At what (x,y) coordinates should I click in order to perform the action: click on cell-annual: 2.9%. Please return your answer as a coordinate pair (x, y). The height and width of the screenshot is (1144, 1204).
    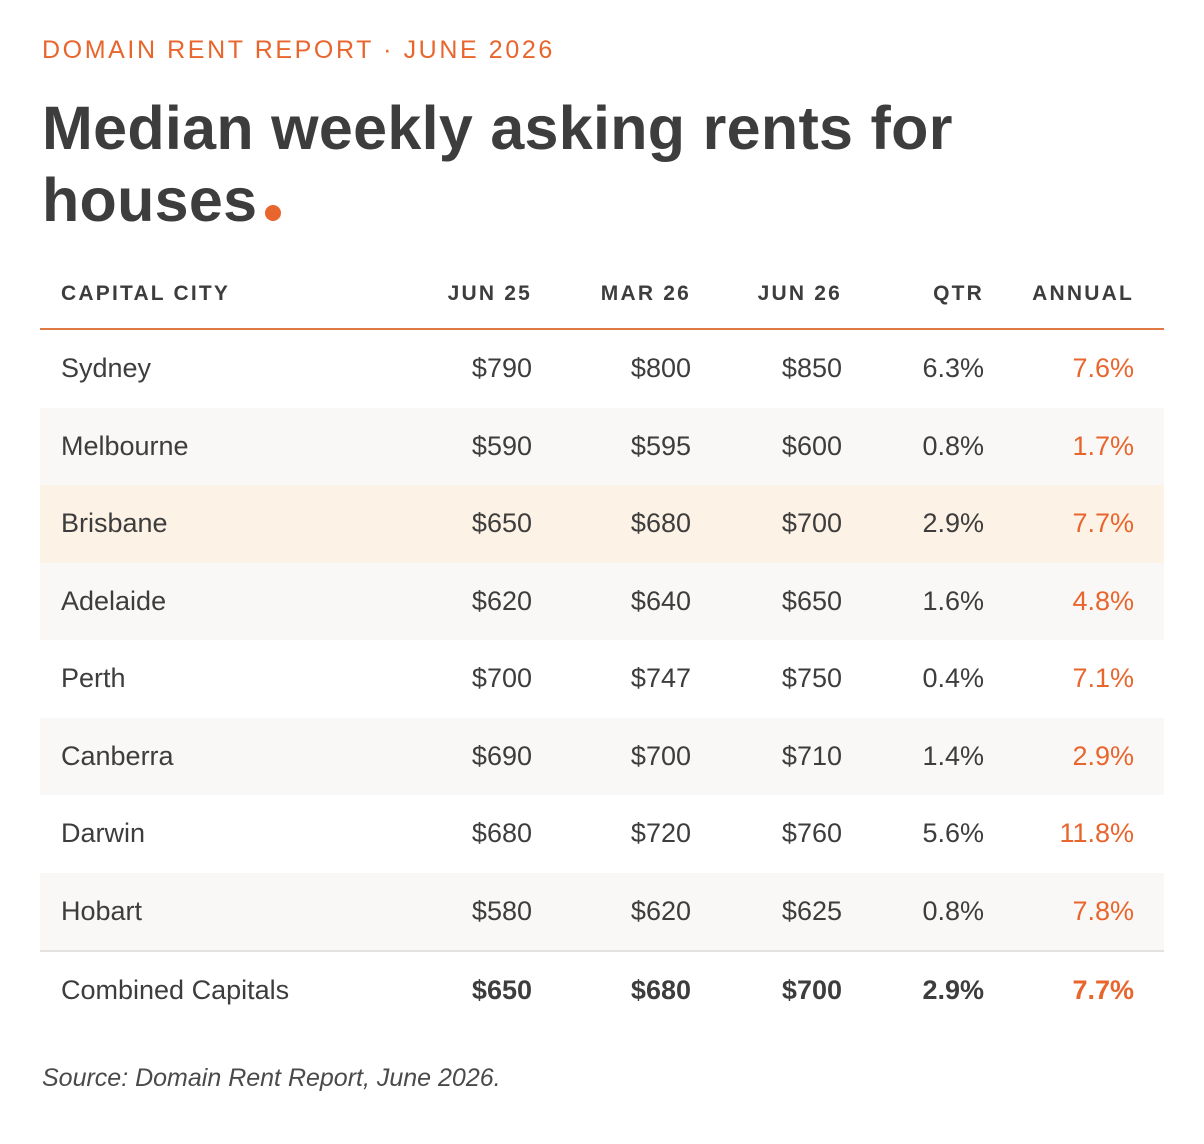
    Looking at the image, I should click on (1103, 755).